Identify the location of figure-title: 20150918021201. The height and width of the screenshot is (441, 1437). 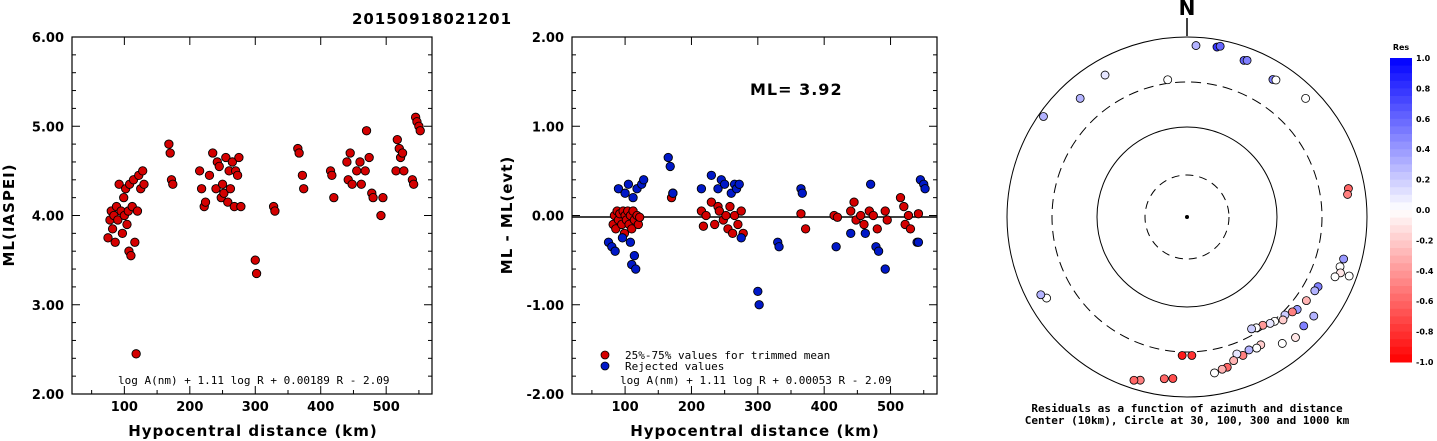
(432, 19).